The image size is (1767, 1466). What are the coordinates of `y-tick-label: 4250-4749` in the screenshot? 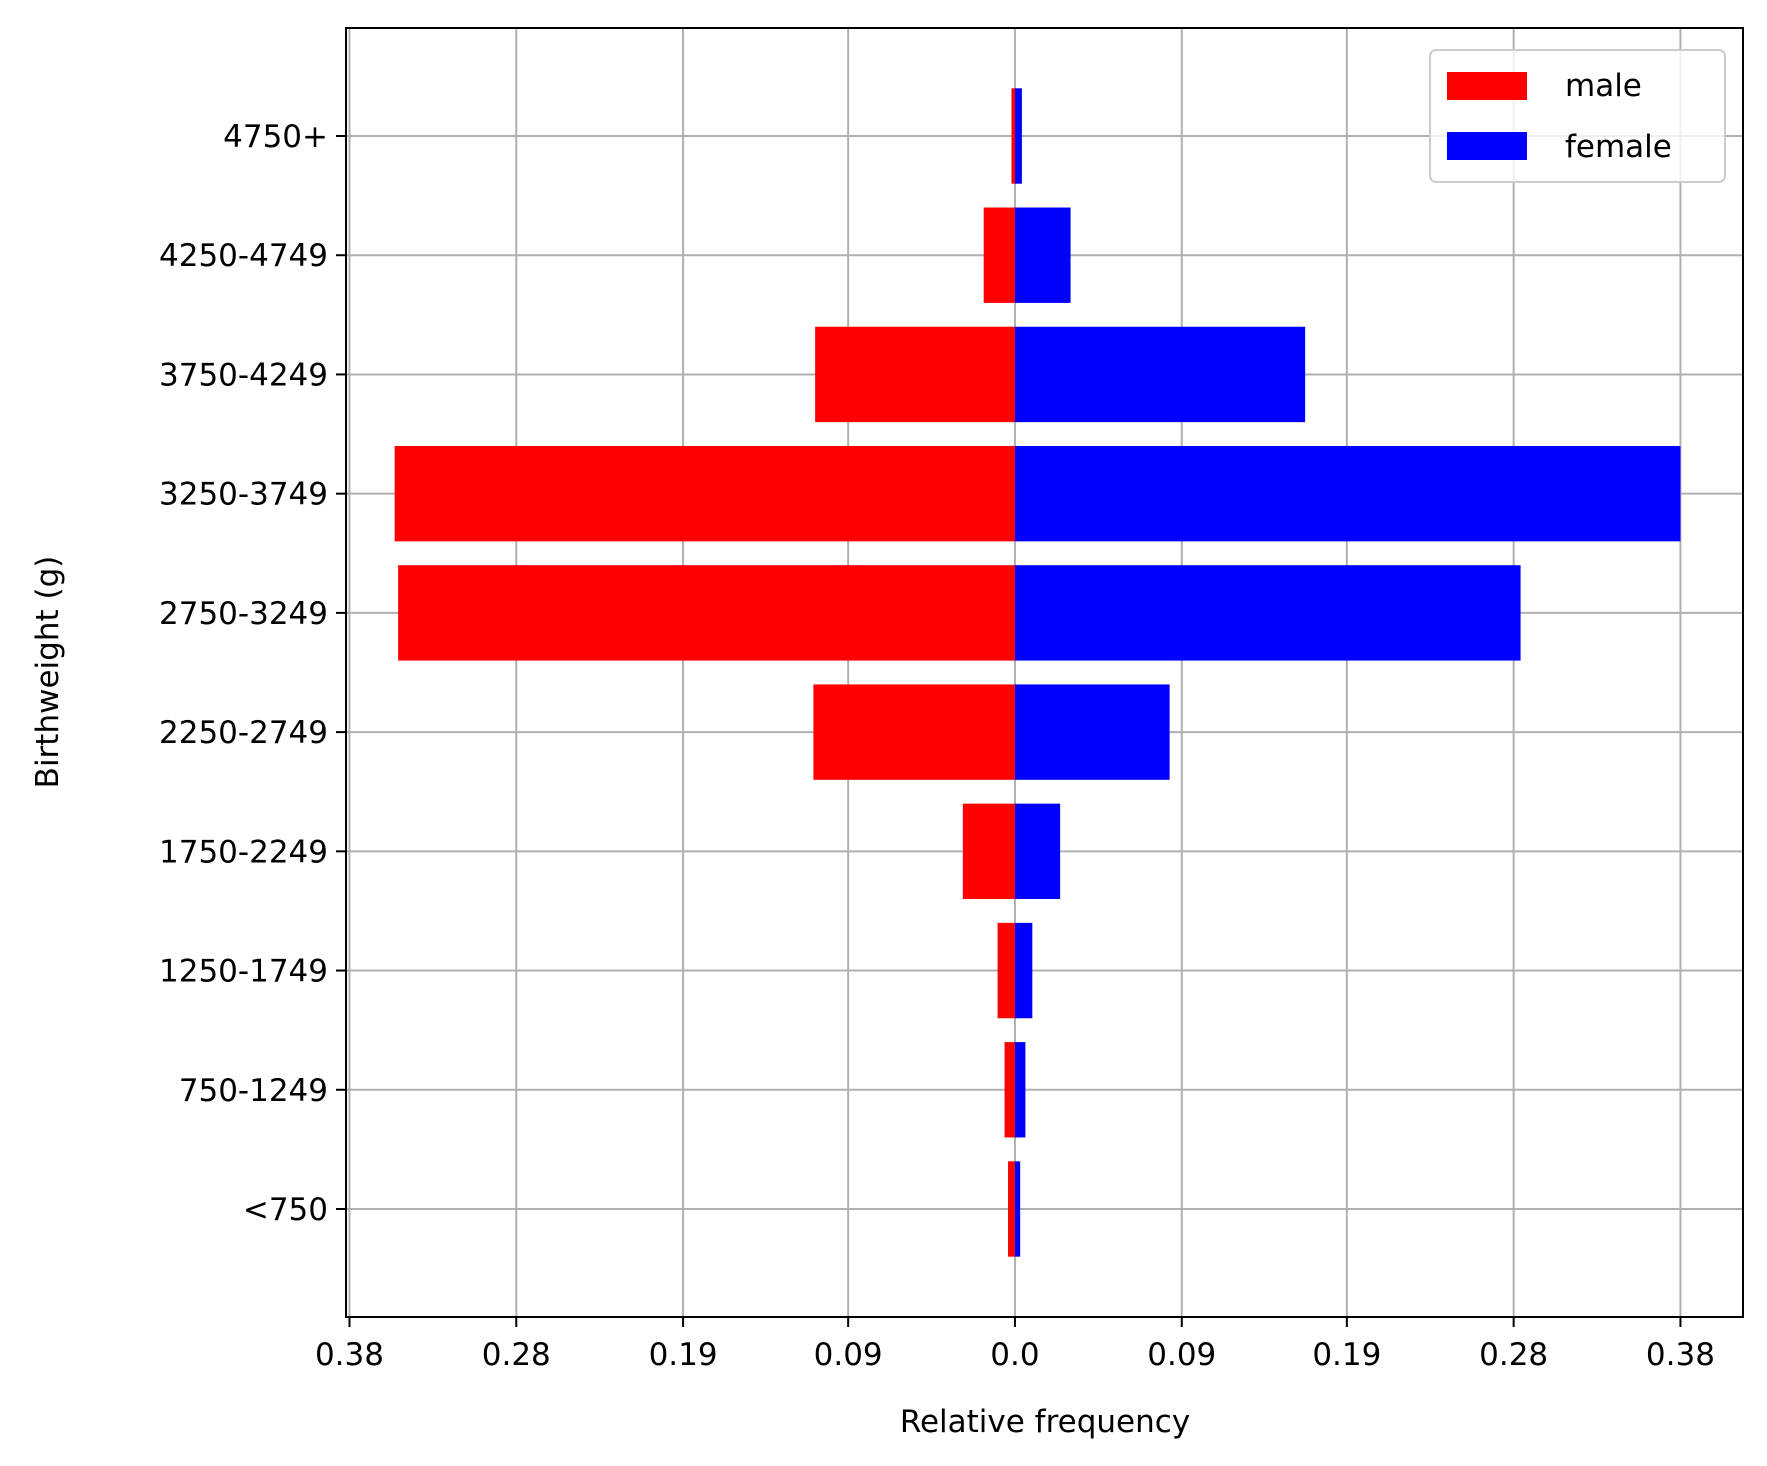 It's located at (243, 256).